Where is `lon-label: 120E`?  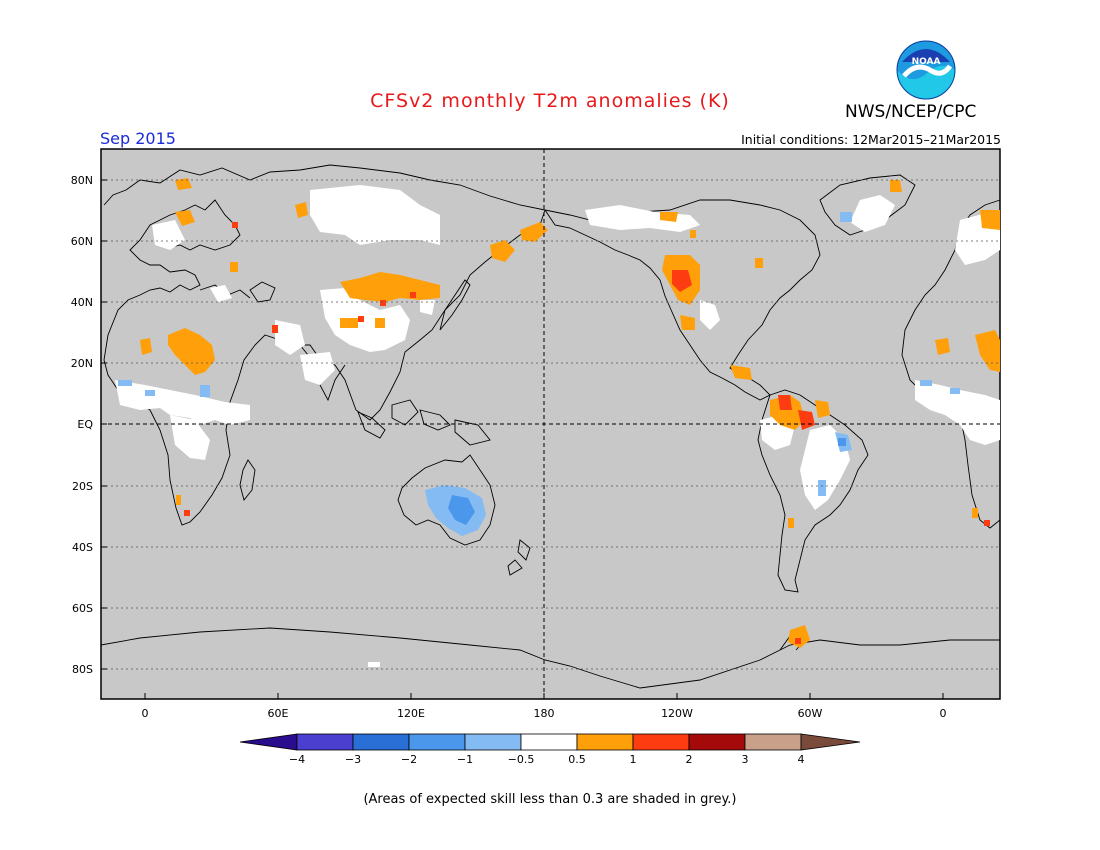 lon-label: 120E is located at coordinates (411, 713).